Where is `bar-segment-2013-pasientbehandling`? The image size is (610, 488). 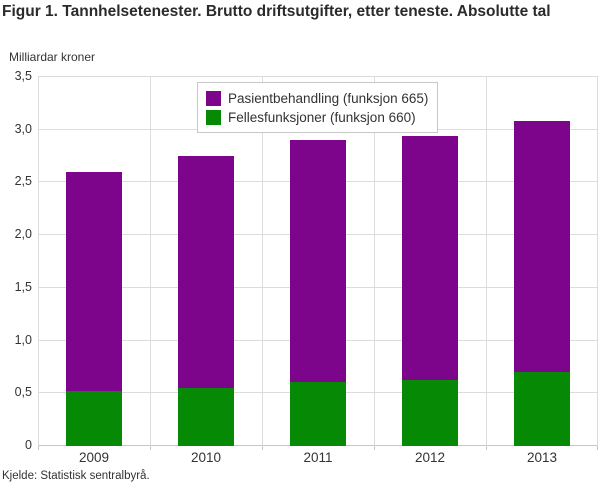
bar-segment-2013-pasientbehandling is located at coordinates (542, 247).